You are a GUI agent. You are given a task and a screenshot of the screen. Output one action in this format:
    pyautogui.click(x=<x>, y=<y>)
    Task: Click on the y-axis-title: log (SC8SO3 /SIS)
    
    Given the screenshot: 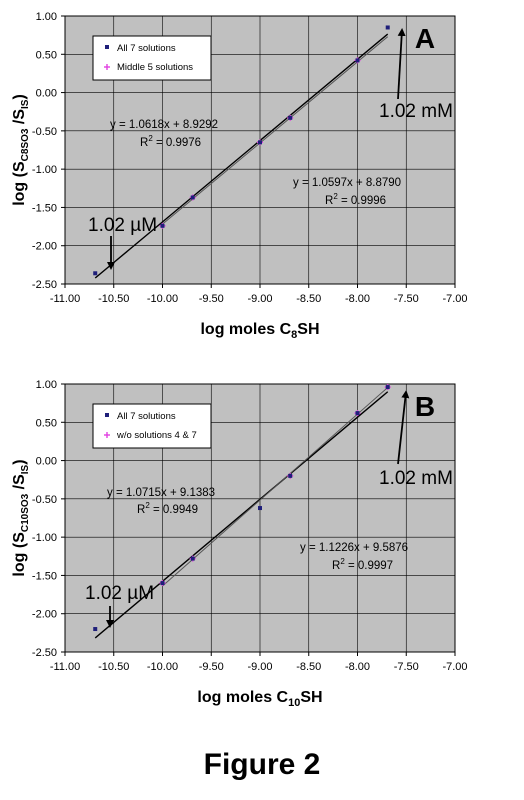 What is the action you would take?
    pyautogui.click(x=21, y=150)
    